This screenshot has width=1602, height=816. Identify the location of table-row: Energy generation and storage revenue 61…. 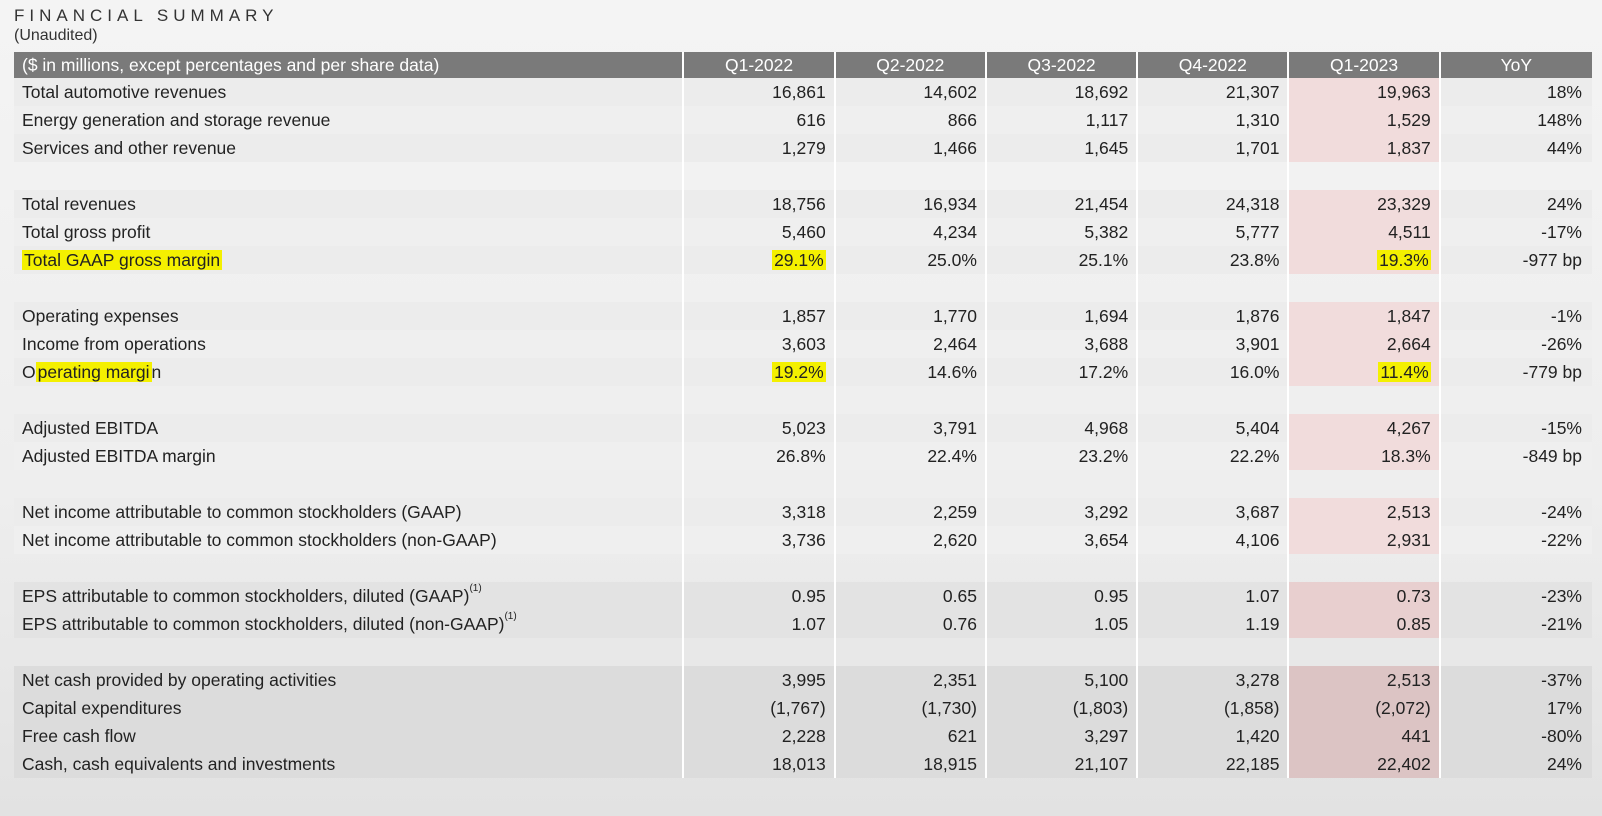
(803, 120).